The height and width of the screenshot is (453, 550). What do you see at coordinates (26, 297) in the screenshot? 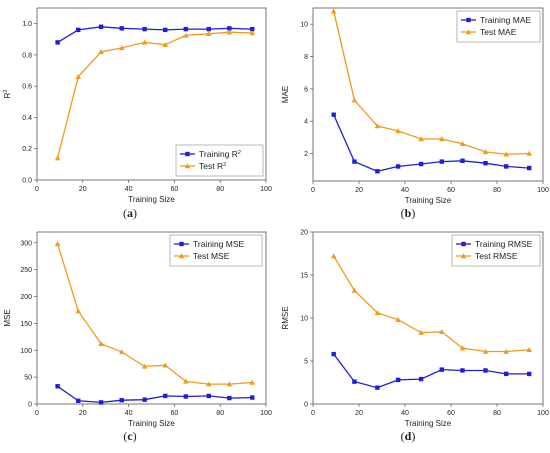
I see `y-tick-label: 200` at bounding box center [26, 297].